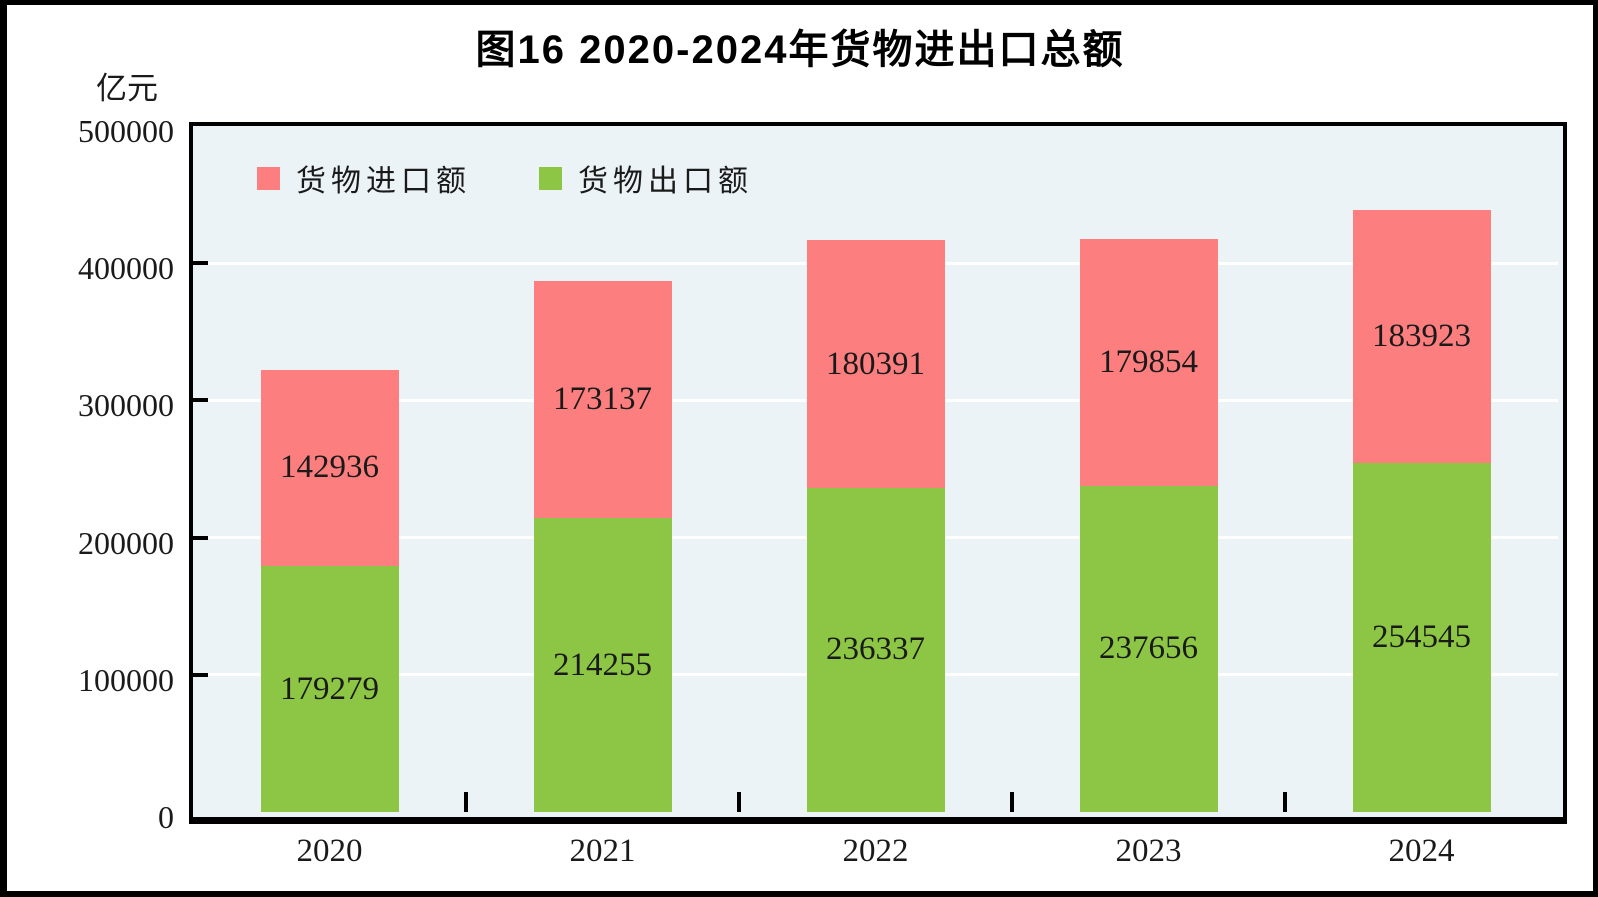 Image resolution: width=1598 pixels, height=897 pixels. I want to click on bar-value-export-2021: 214255, so click(602, 664).